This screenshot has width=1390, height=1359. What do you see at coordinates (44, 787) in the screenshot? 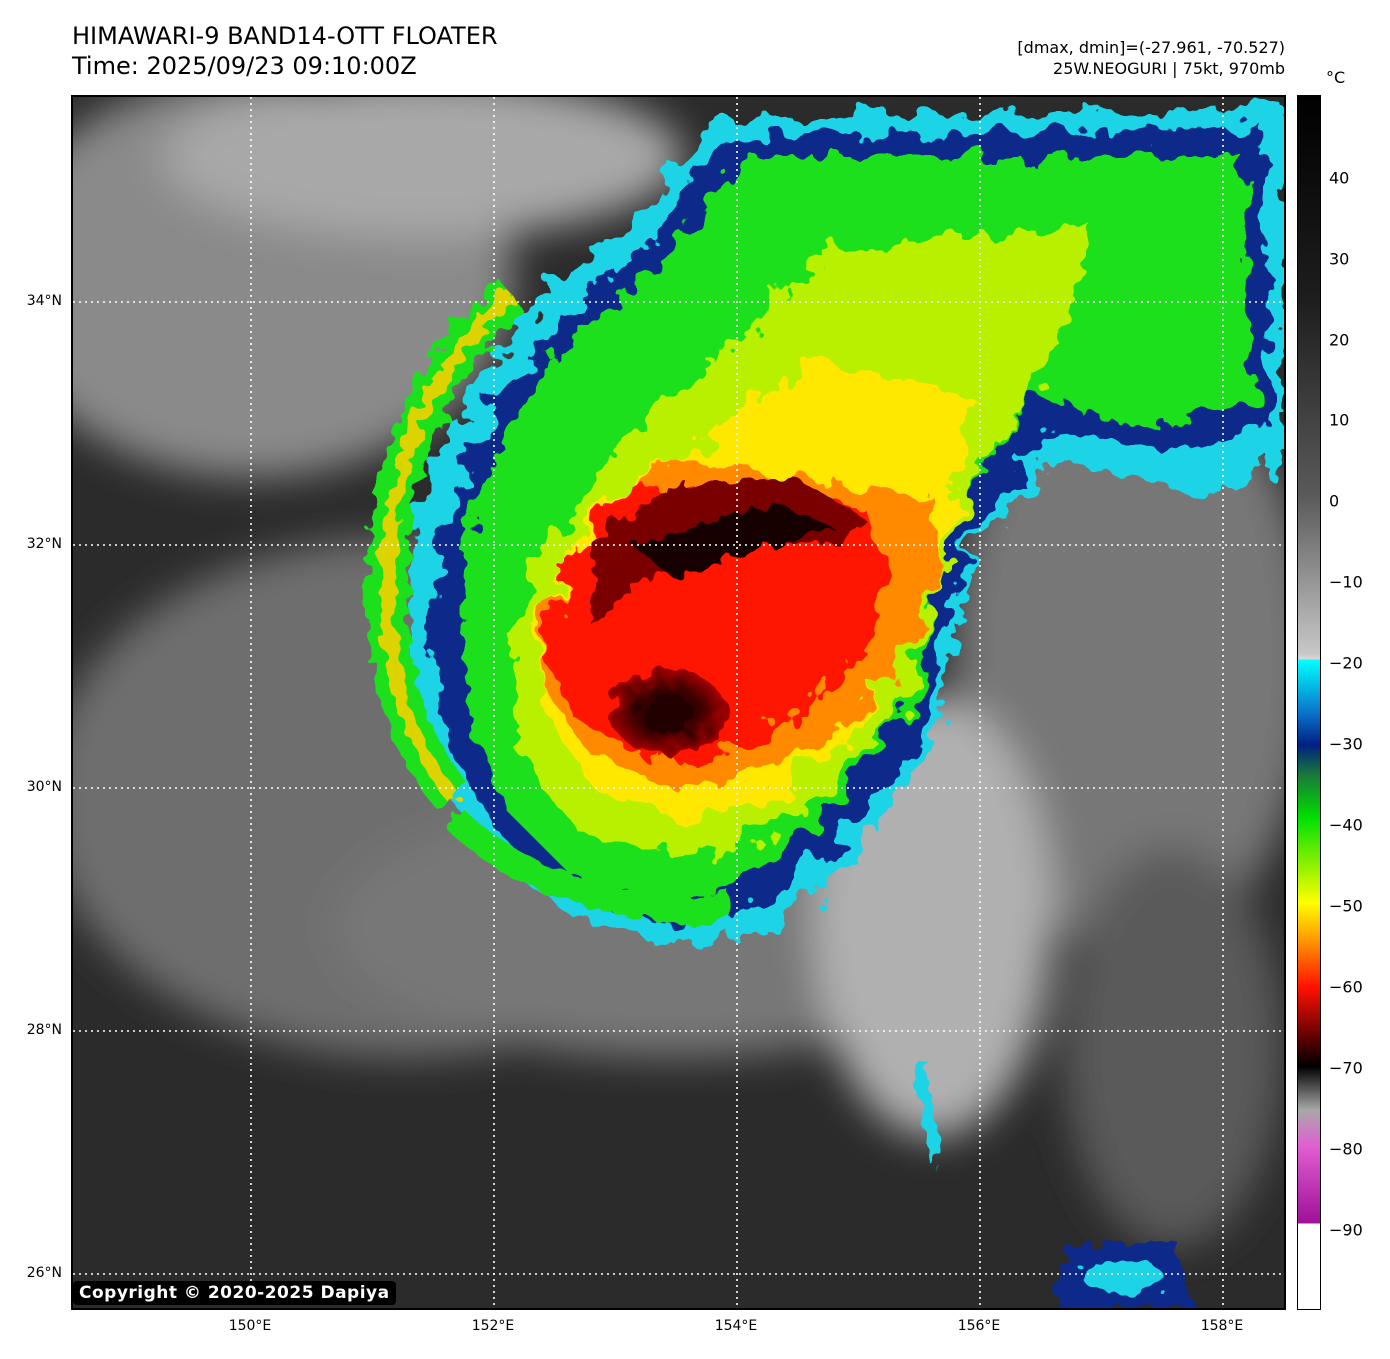
I see `lat-label-30: 30°N` at bounding box center [44, 787].